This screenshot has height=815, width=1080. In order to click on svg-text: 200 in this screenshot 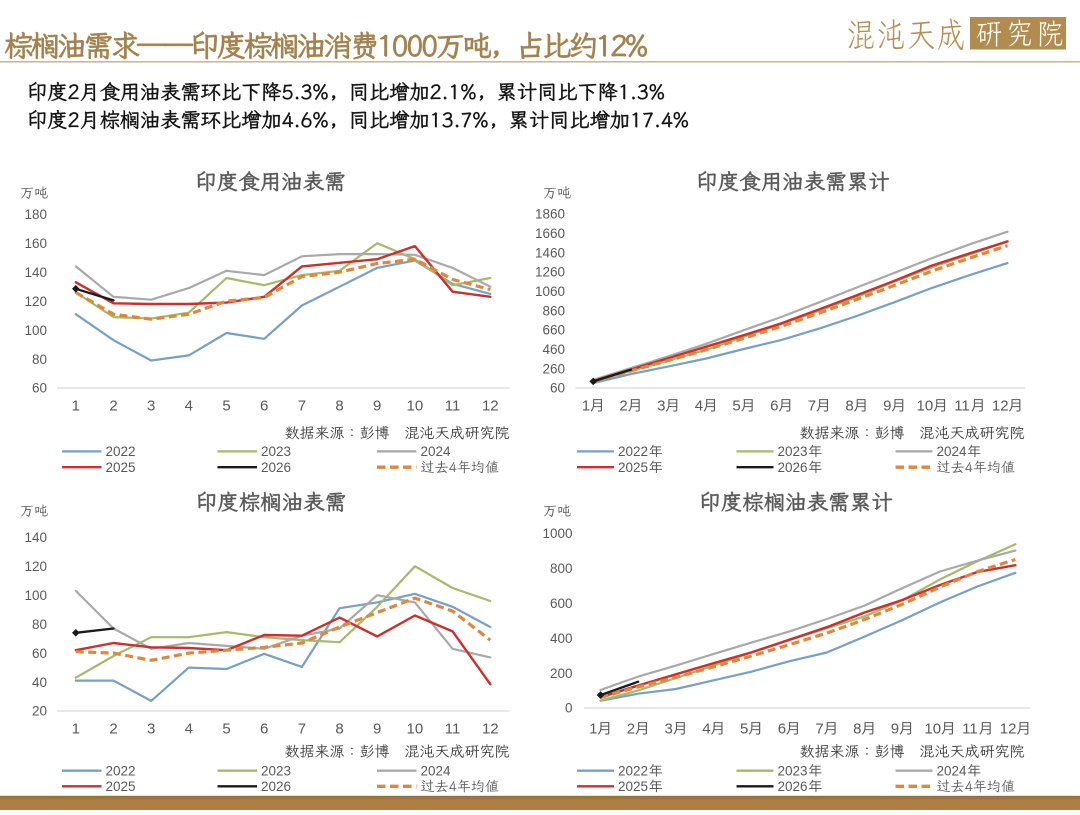, I will do `click(561, 673)`.